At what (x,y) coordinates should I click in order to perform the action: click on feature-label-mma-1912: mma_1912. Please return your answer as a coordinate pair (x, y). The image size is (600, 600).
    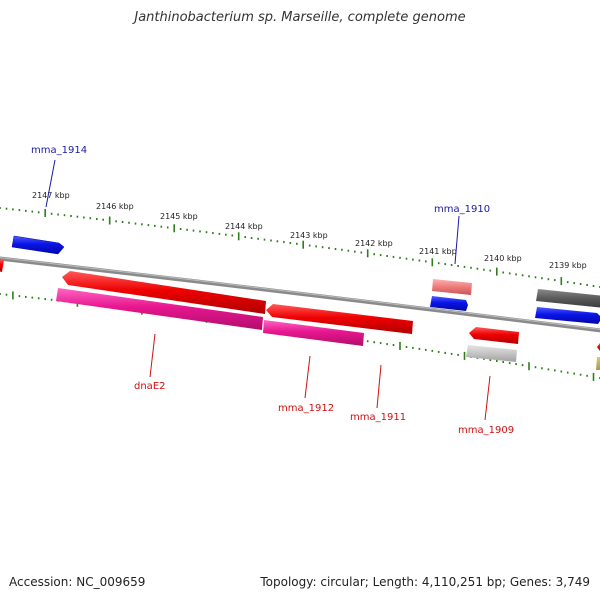
    Looking at the image, I should click on (306, 408).